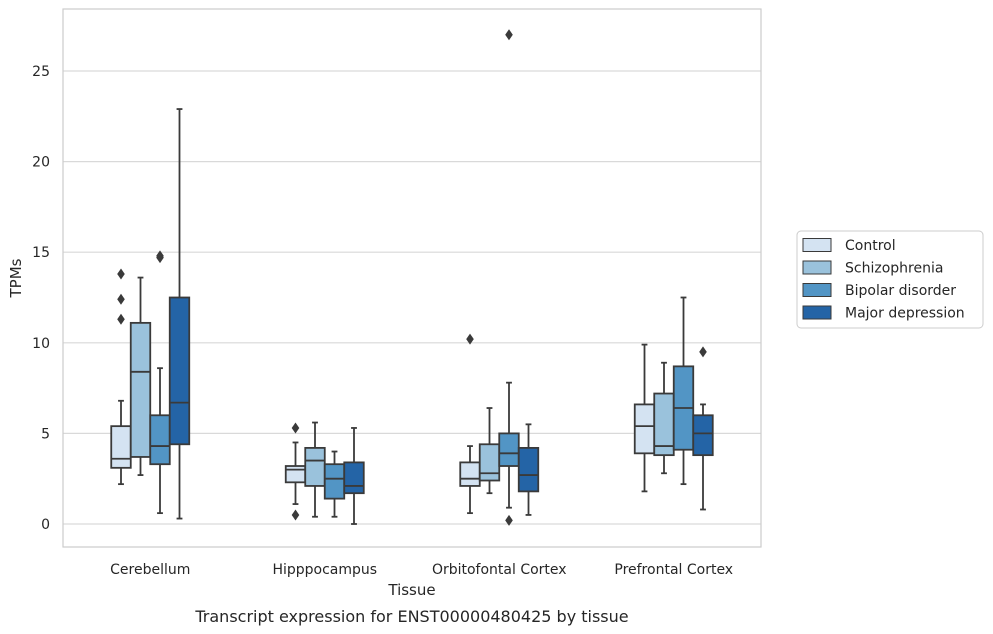 This screenshot has width=993, height=634. Describe the element at coordinates (411, 590) in the screenshot. I see `x-axis-title: Tissue` at that location.